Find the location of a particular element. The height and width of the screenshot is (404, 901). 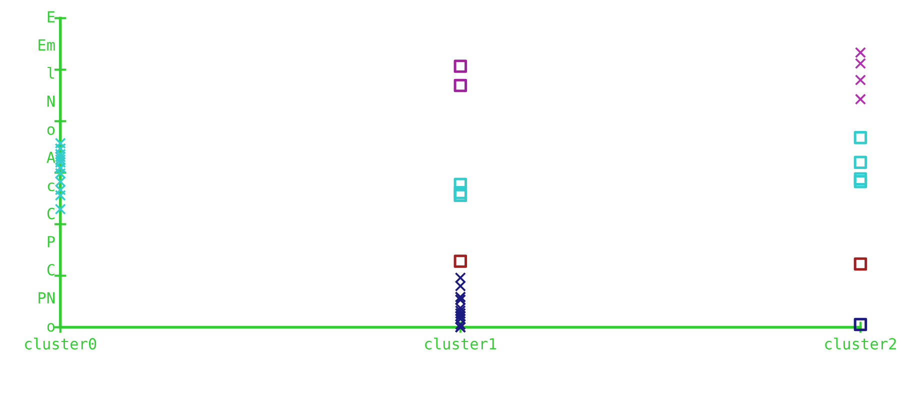

text: P is located at coordinates (51, 242).